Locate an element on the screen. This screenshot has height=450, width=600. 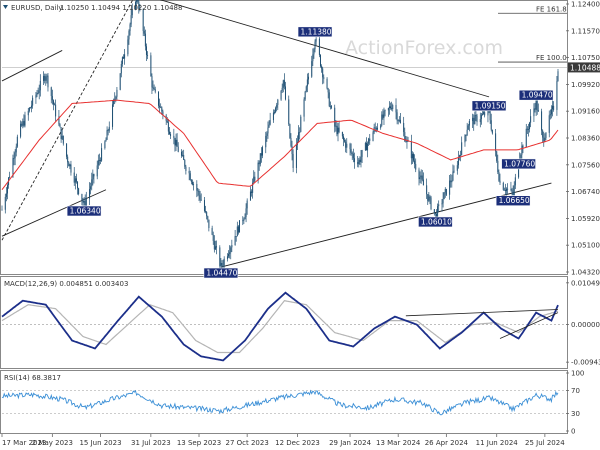
macd-trendline is located at coordinates (482, 313).